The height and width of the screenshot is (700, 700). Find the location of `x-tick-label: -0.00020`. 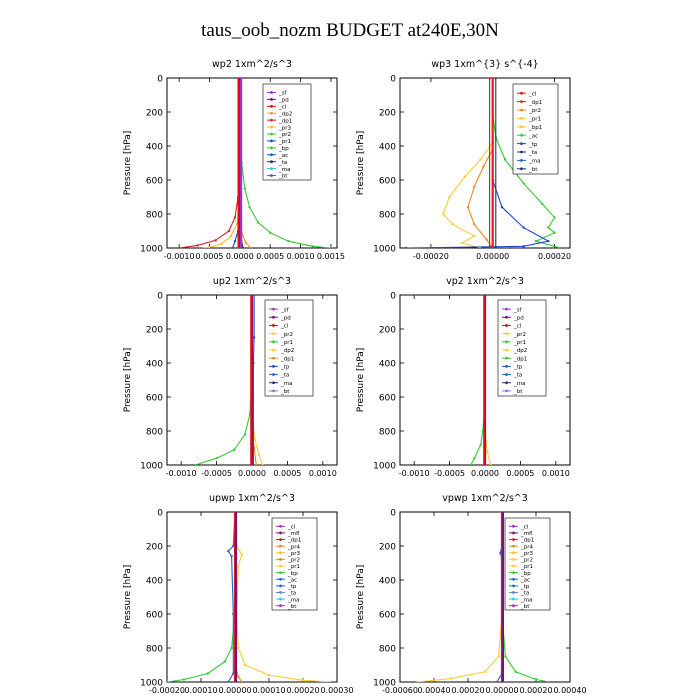

x-tick-label: -0.00020 is located at coordinates (167, 690).